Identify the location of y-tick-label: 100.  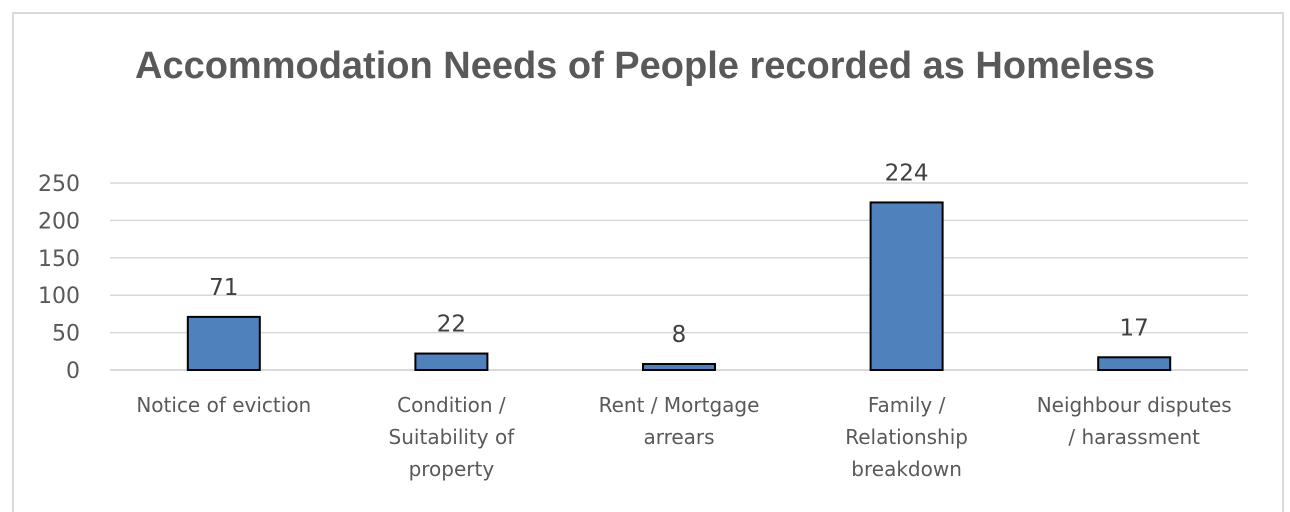
(59, 296).